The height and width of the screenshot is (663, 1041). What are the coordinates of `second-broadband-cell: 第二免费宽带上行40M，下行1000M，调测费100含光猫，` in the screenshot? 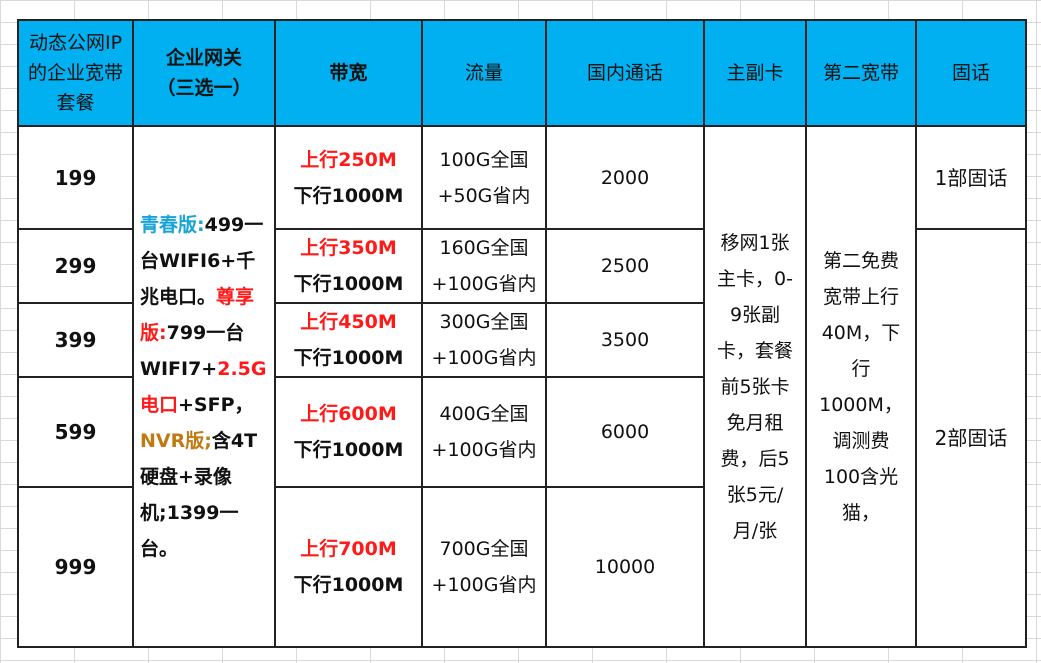 It's located at (861, 386).